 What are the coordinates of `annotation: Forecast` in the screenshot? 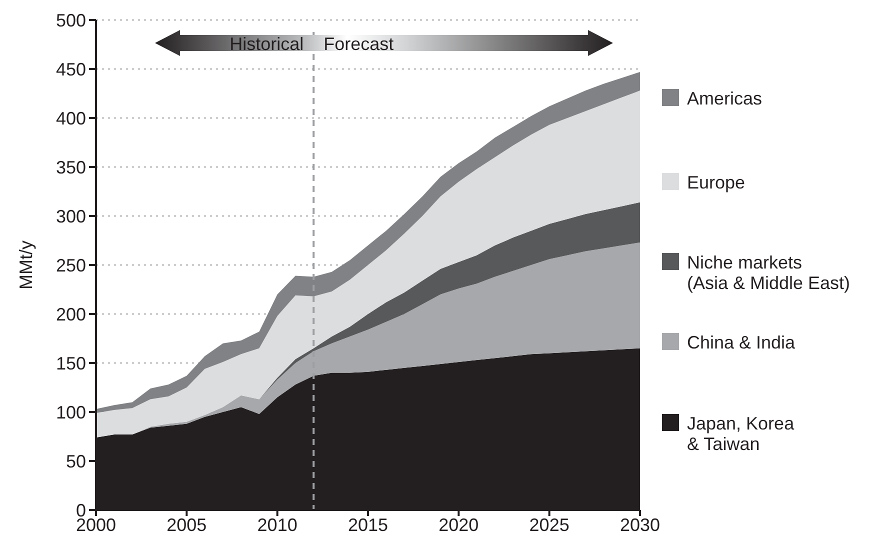 It's located at (359, 44).